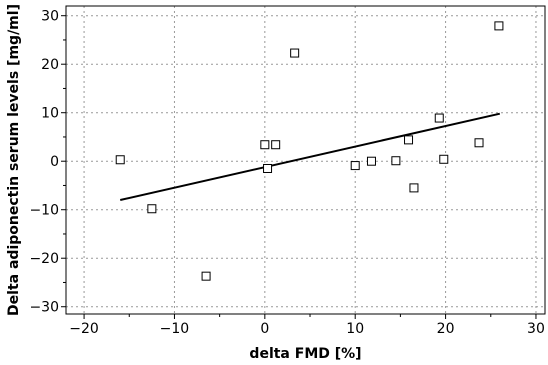 The image size is (548, 365). I want to click on y-tick-label: 10, so click(50, 114).